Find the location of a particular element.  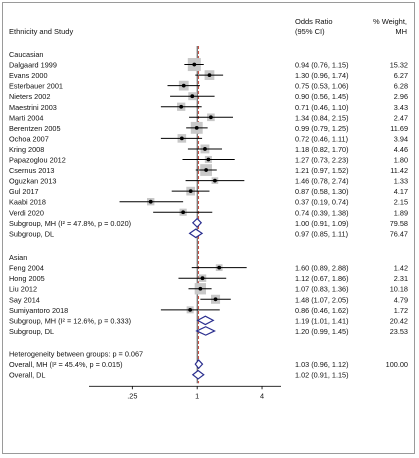

study-label: Papazoglou 2012 is located at coordinates (37, 160).